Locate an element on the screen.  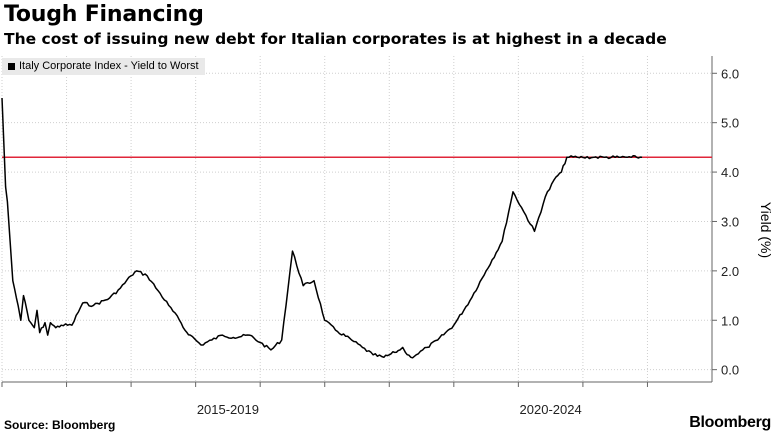
legend: Italy Corporate Index - Yield to Worst is located at coordinates (103, 66).